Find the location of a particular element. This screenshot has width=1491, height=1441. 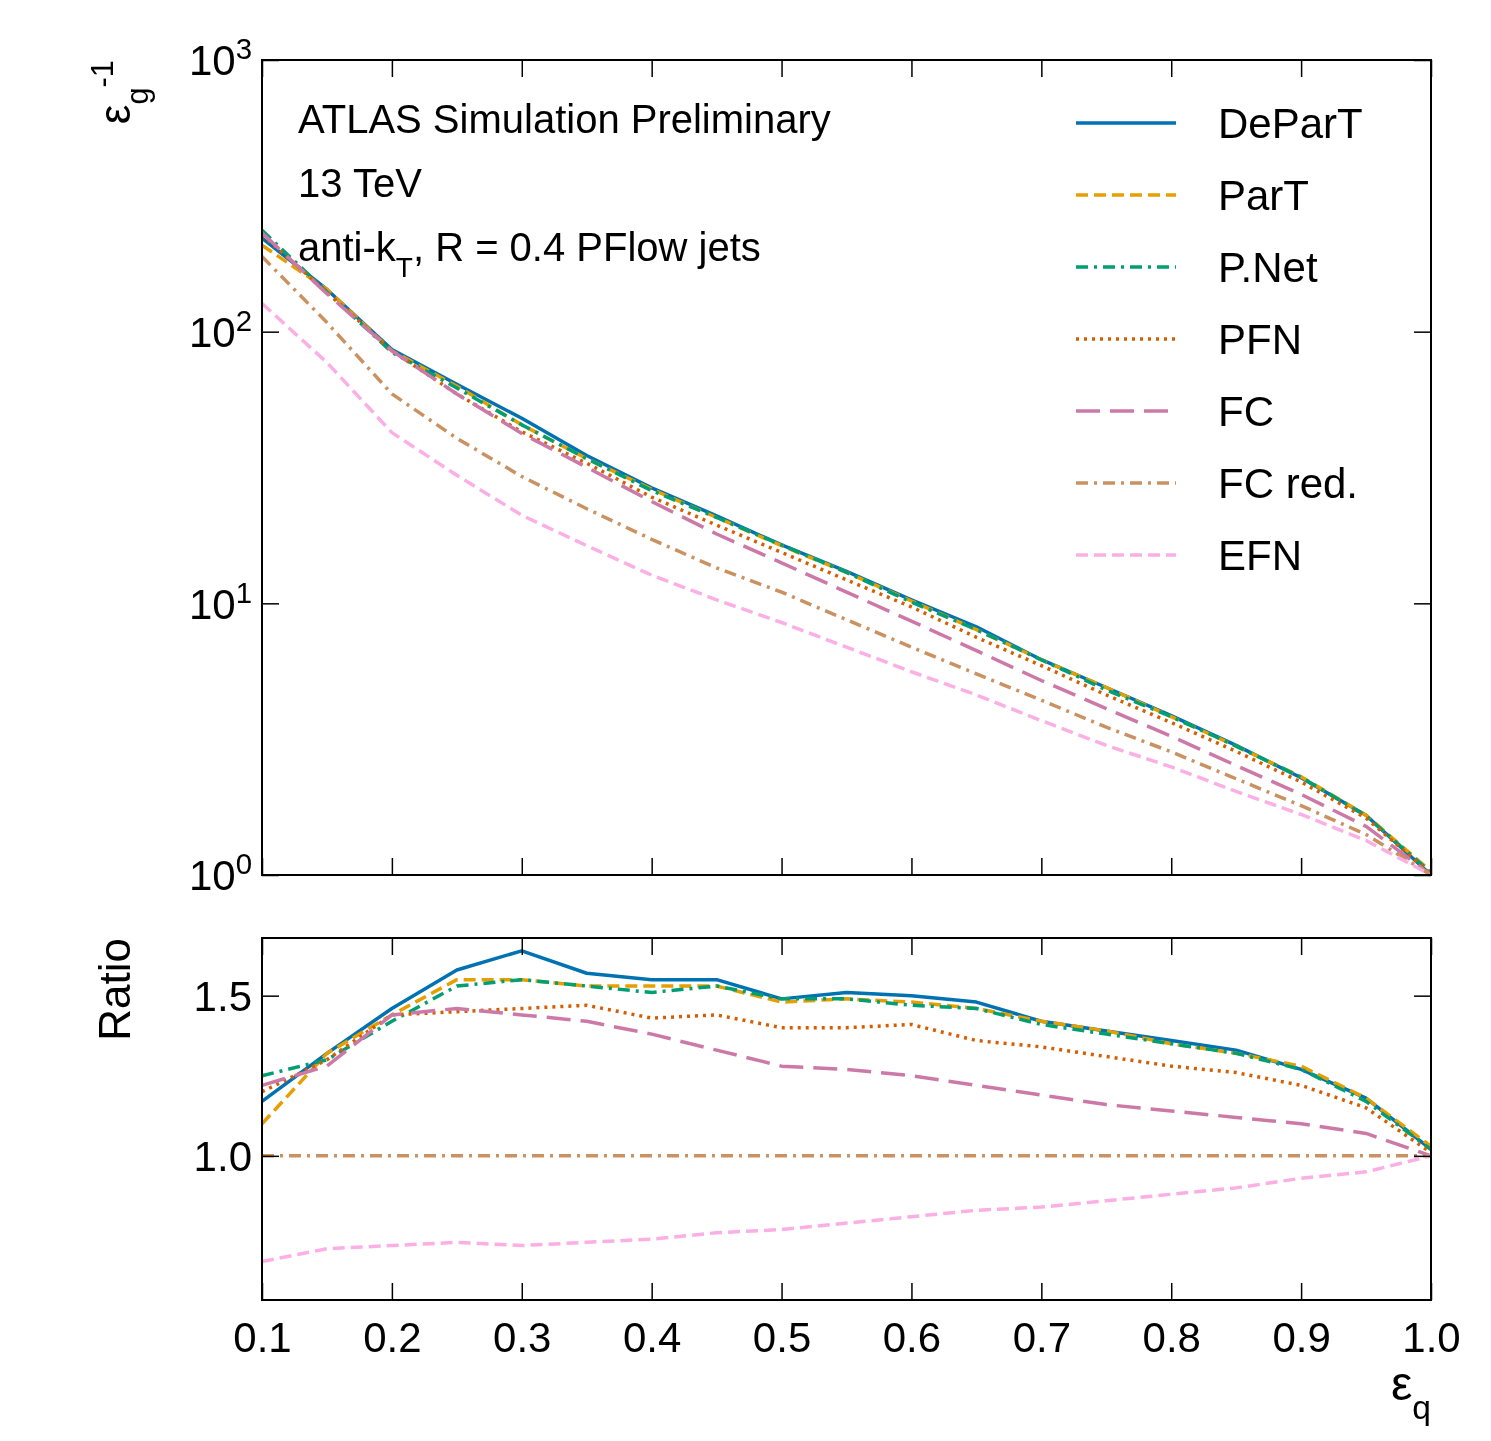

y-tick-label: 10$^{3}$ is located at coordinates (220, 58).